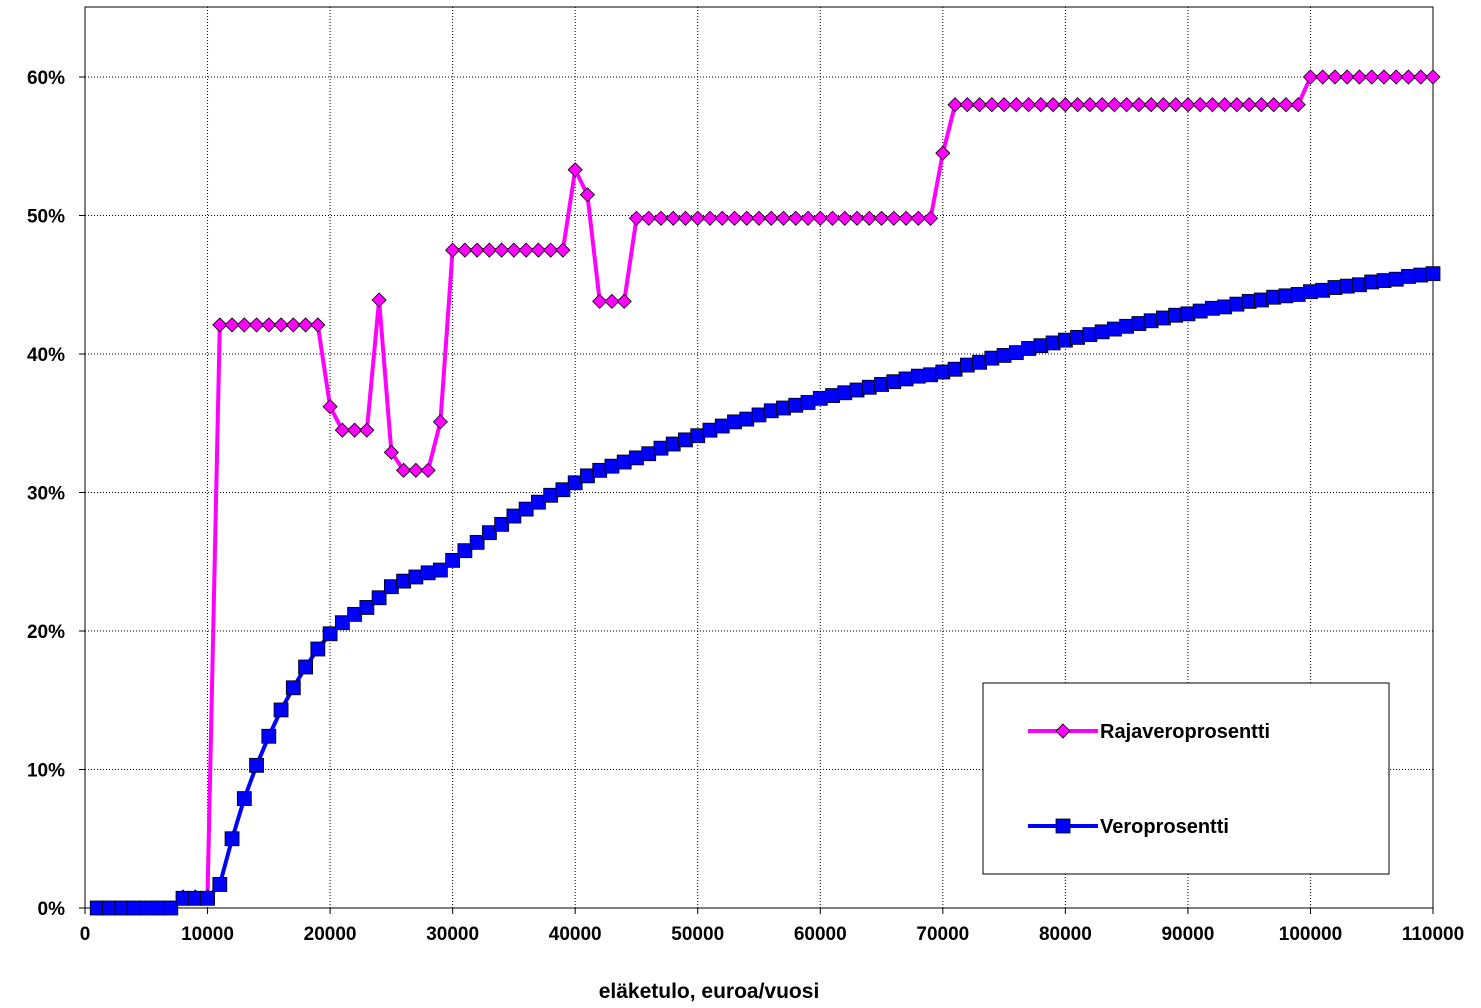  I want to click on legend-box, so click(1186, 778).